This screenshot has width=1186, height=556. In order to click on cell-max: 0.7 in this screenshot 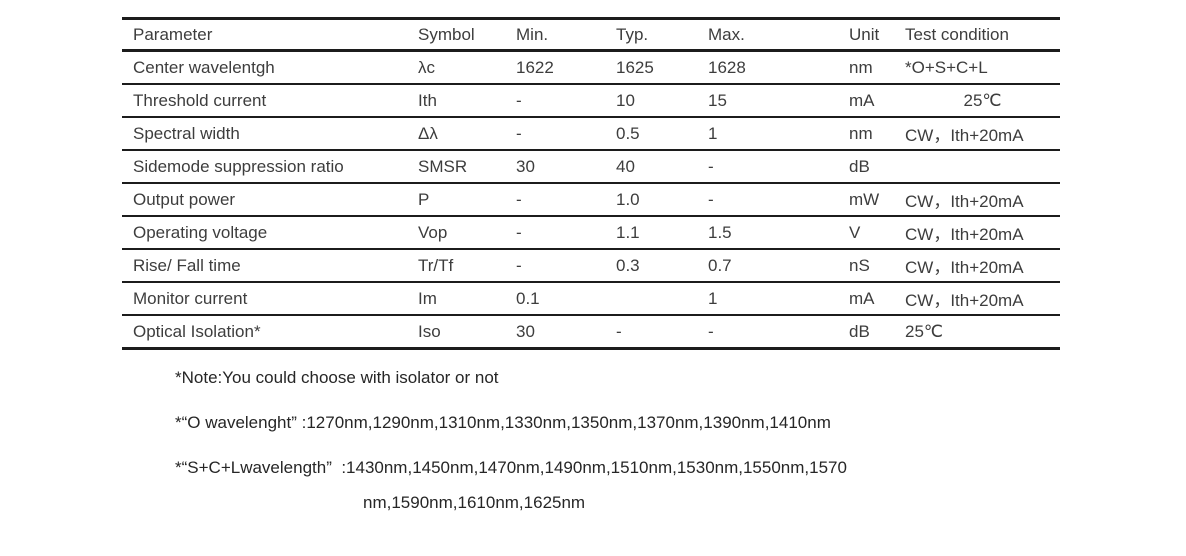, I will do `click(720, 265)`.